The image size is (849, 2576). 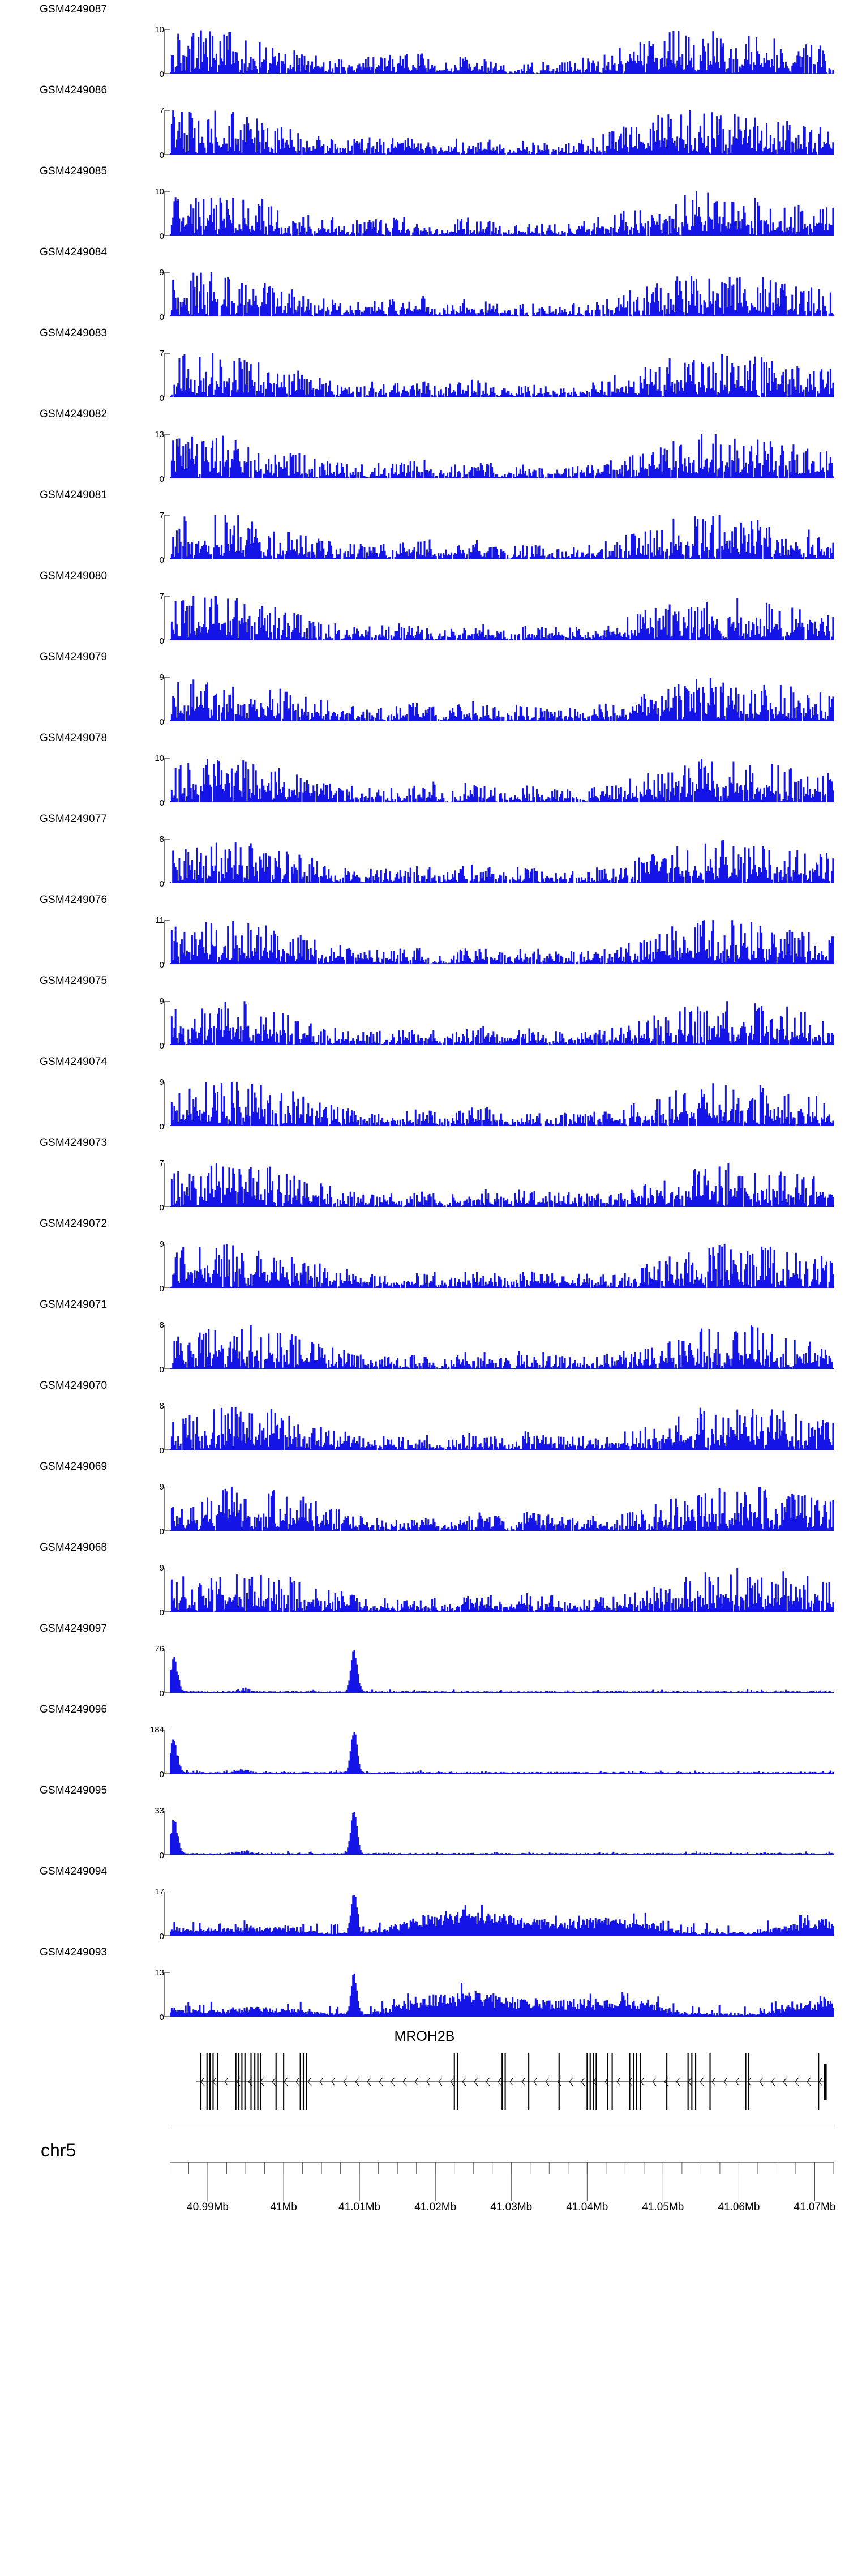 I want to click on track-row: GSM4249078 10 0, so click(x=424, y=769).